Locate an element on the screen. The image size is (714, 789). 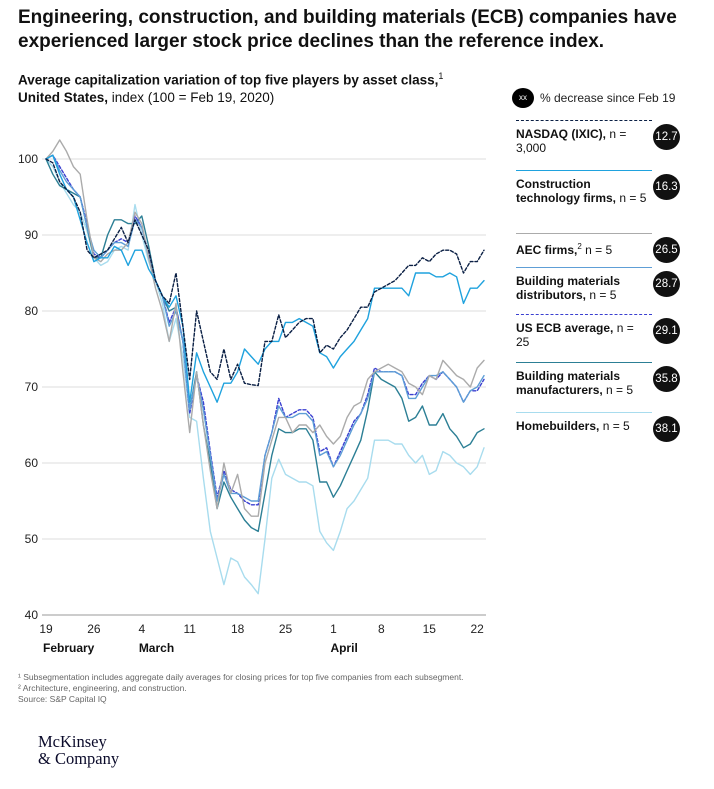
legend-label: US ECB average, n = 25 is located at coordinates (582, 335).